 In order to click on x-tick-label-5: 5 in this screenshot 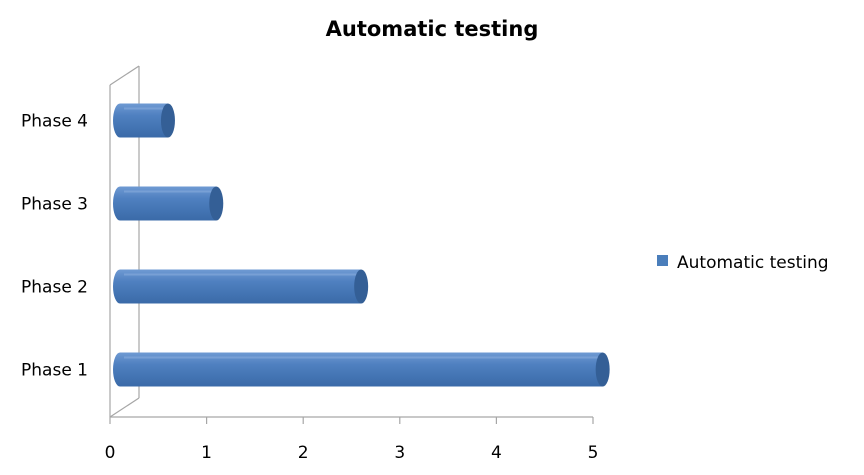, I will do `click(593, 453)`.